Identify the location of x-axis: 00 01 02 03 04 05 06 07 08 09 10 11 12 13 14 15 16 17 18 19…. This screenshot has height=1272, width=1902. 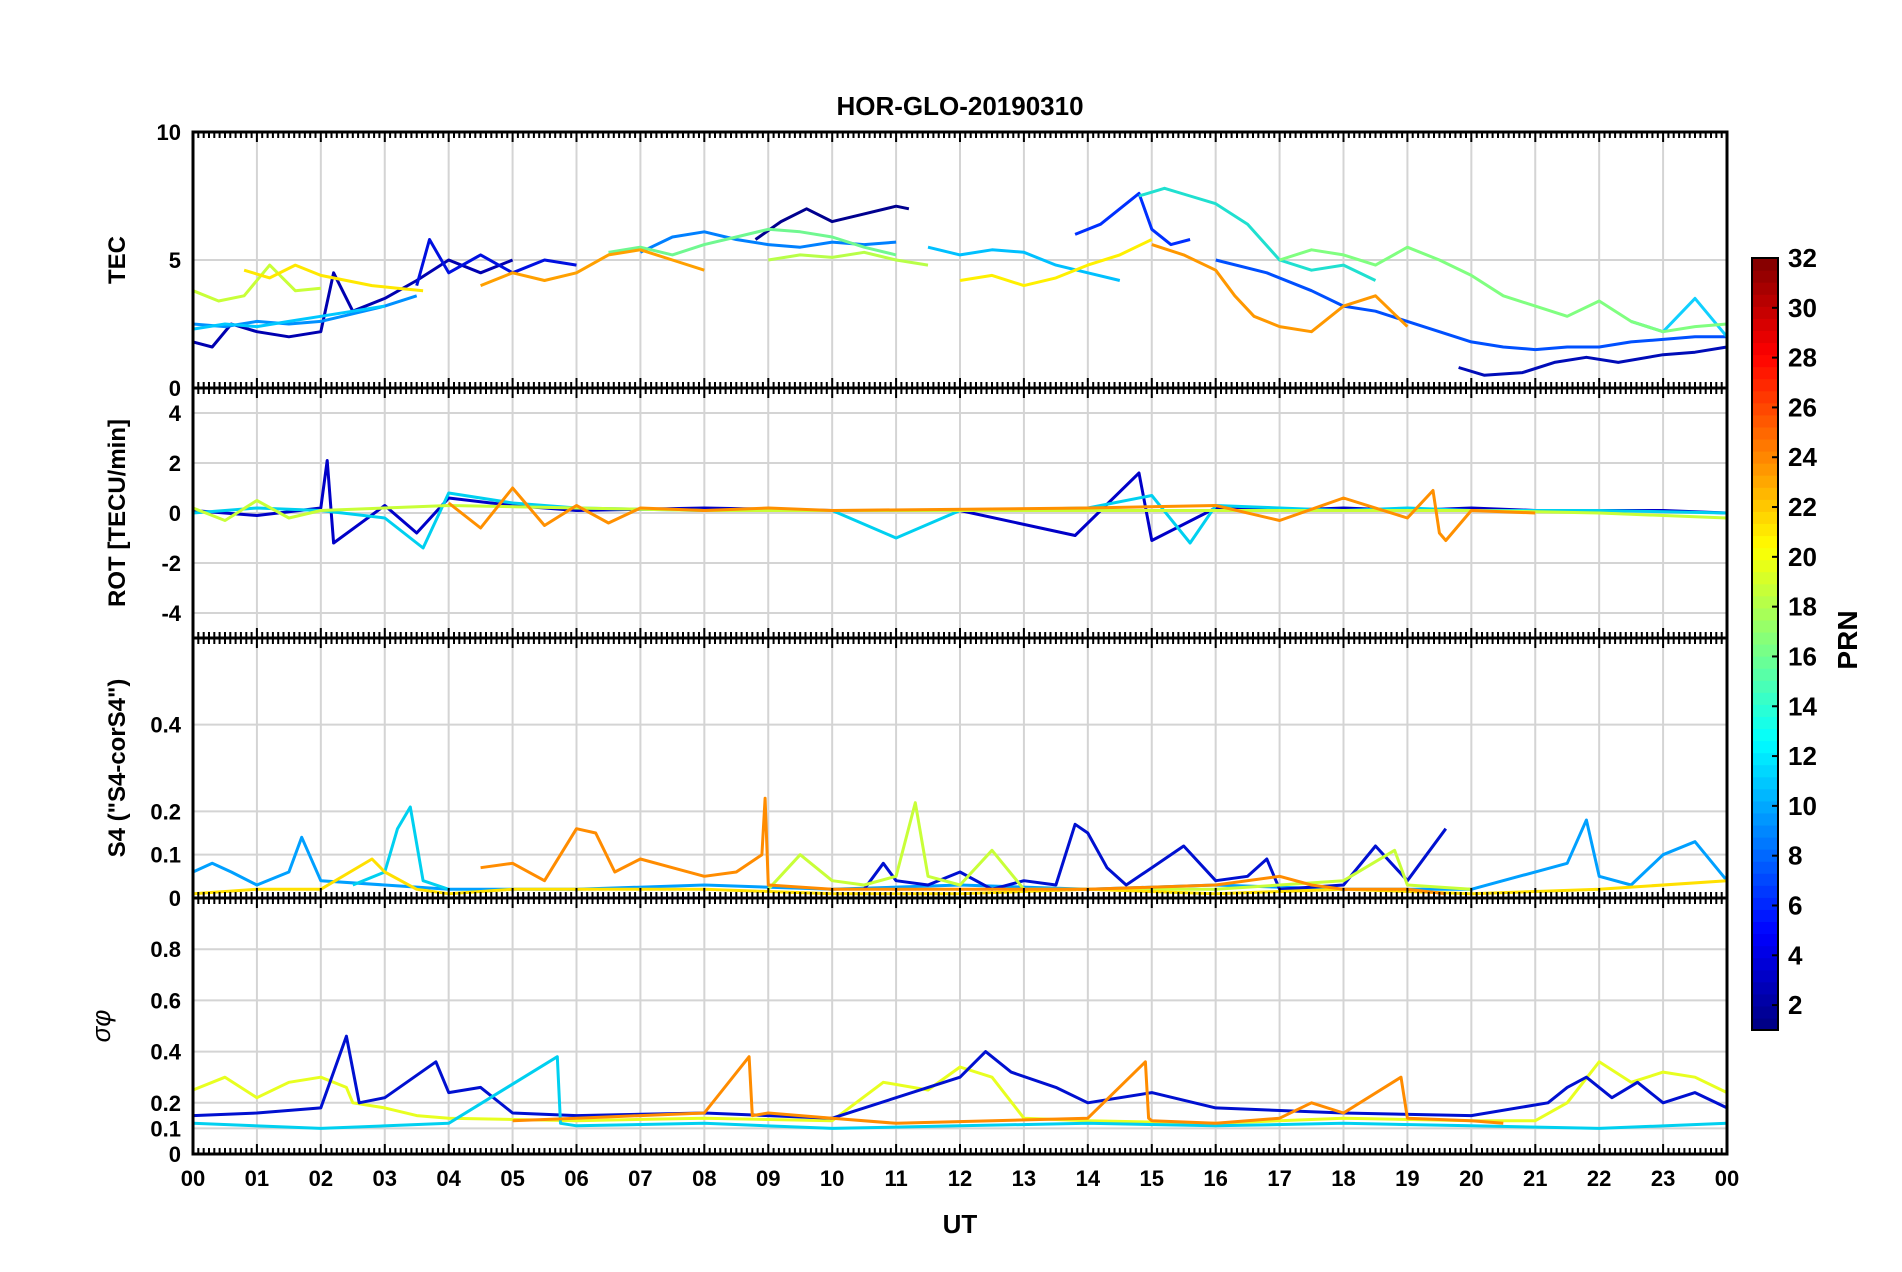
(960, 1178).